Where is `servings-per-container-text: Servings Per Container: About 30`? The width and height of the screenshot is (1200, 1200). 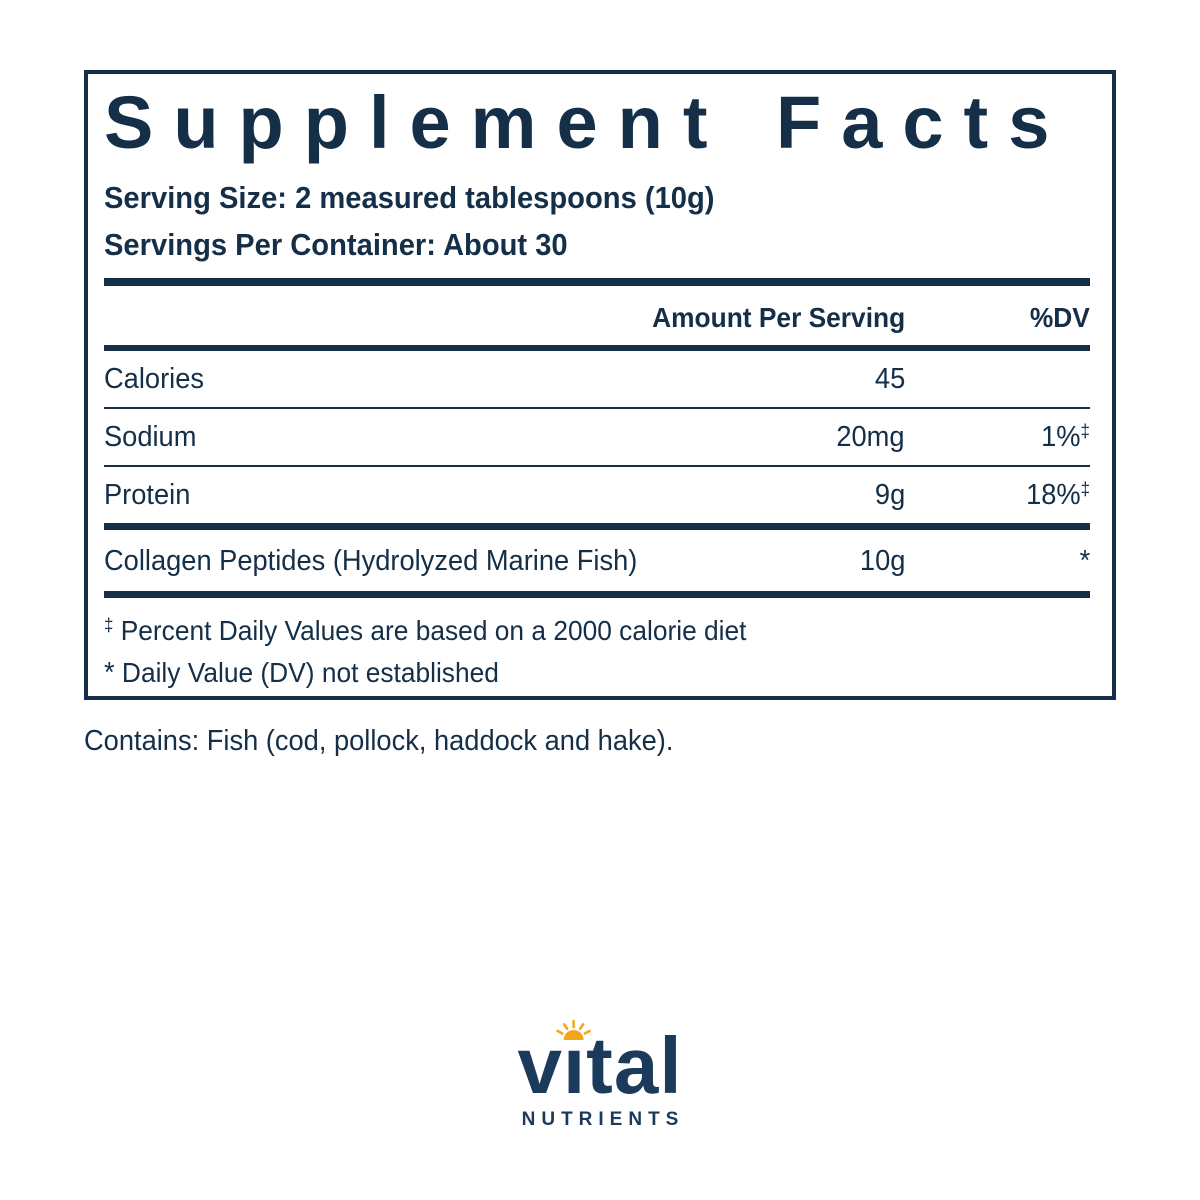 servings-per-container-text: Servings Per Container: About 30 is located at coordinates (336, 244).